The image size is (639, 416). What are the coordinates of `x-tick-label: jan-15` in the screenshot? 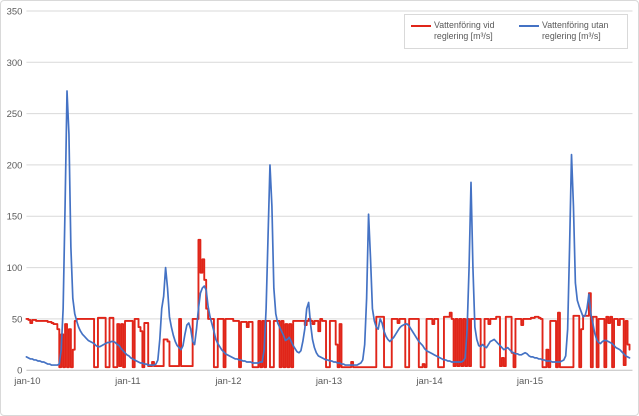 It's located at (529, 381).